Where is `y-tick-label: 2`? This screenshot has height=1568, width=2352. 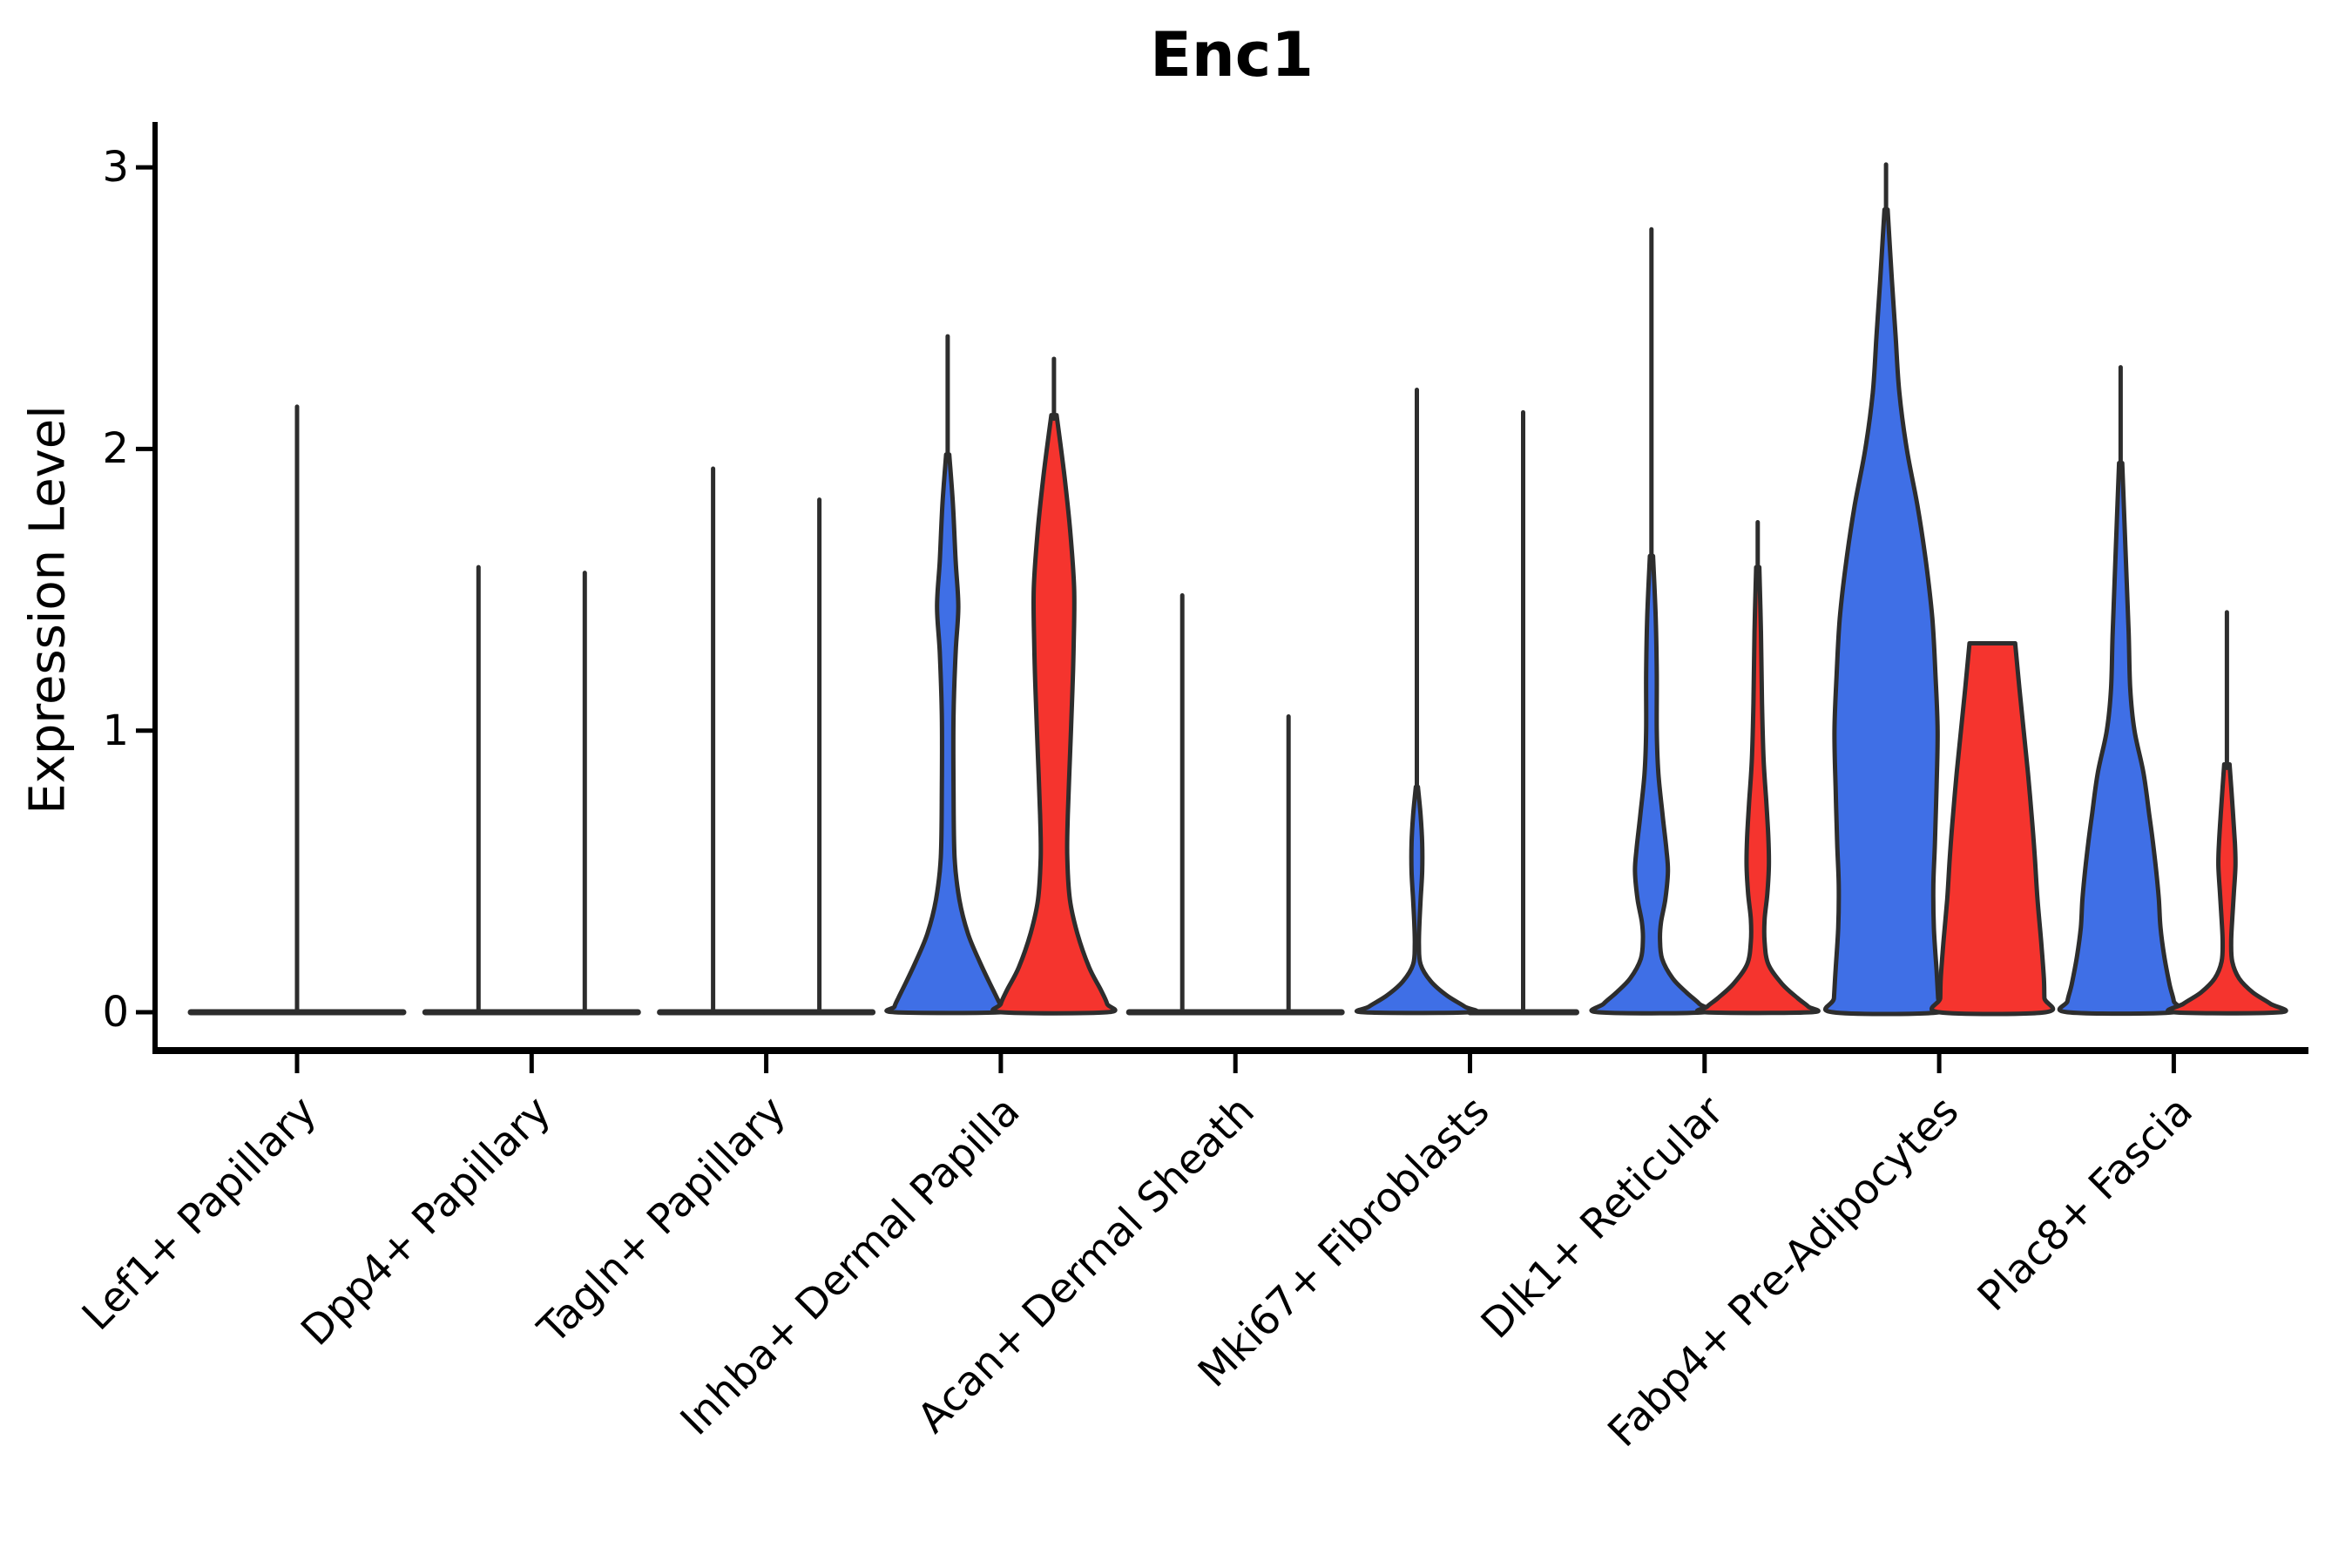 y-tick-label: 2 is located at coordinates (115, 449).